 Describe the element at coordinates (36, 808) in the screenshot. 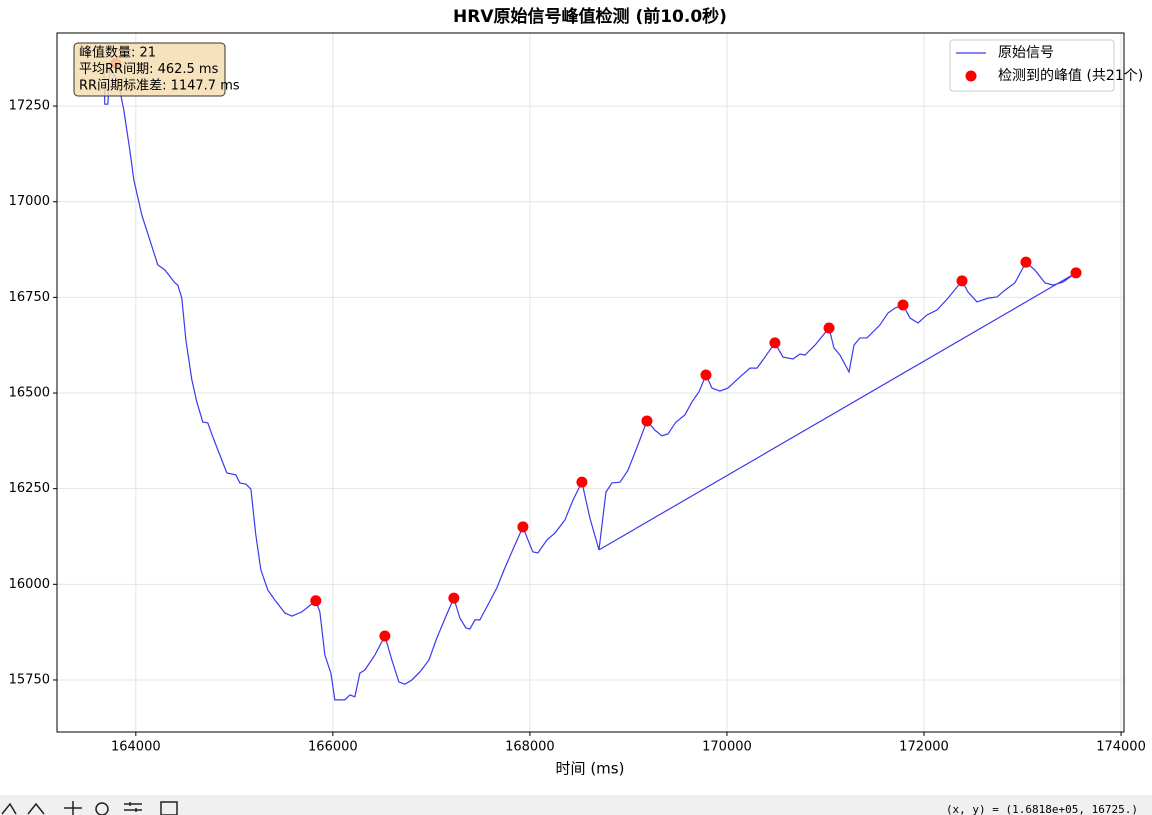

I see `forward-icon` at that location.